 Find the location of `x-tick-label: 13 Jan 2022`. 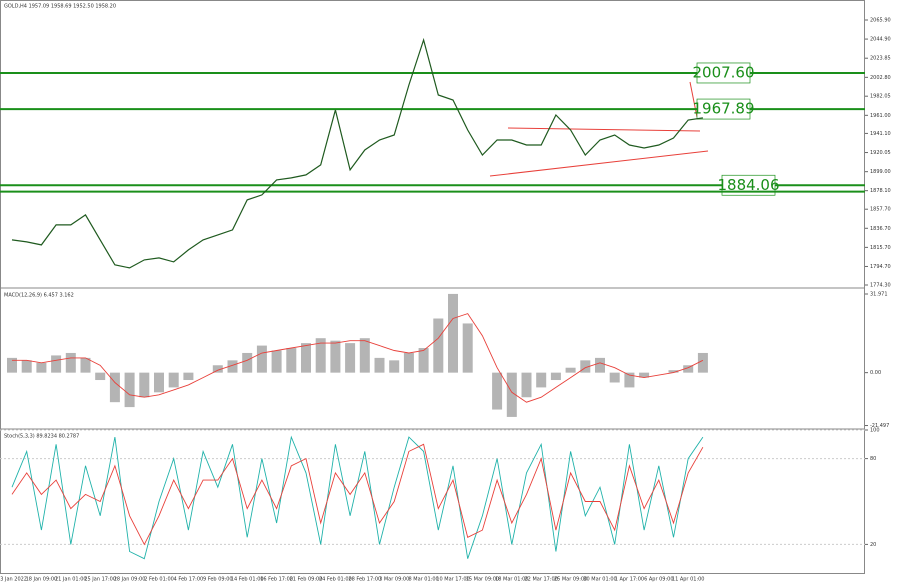

x-tick-label: 13 Jan 2022 is located at coordinates (13, 580).